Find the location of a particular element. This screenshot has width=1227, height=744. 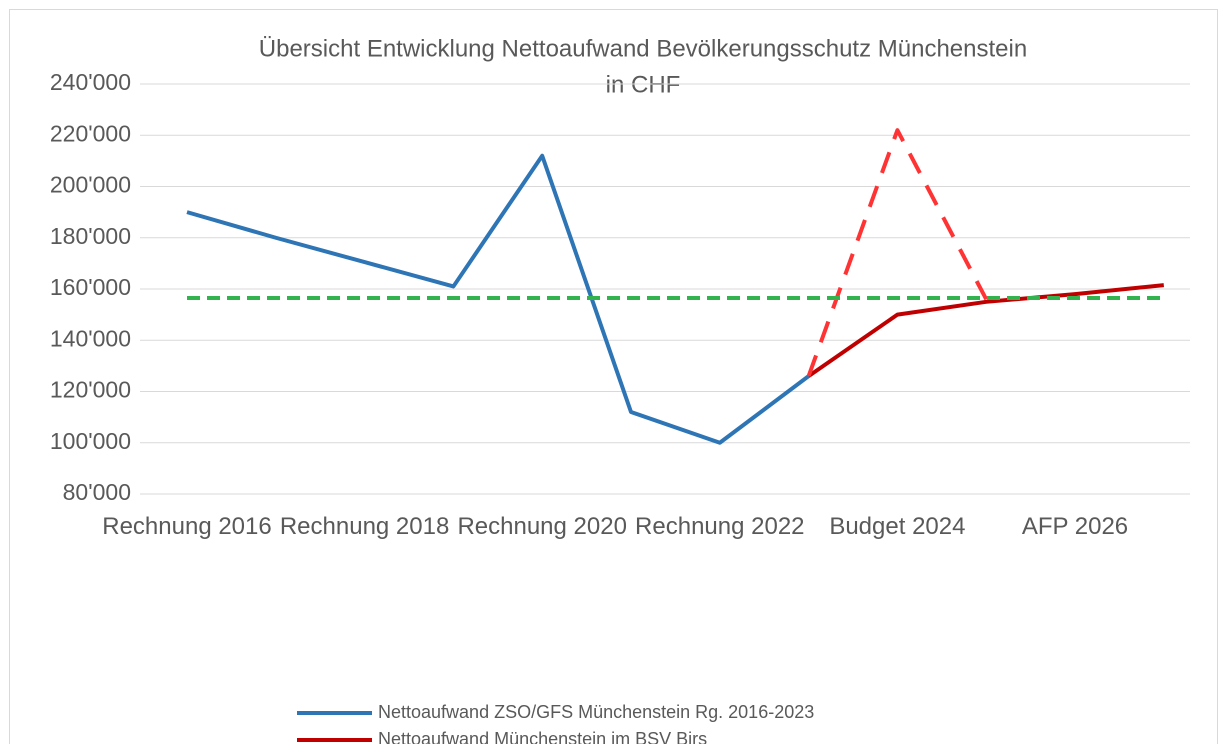

x-tick-label: Budget 2024 is located at coordinates (897, 526).